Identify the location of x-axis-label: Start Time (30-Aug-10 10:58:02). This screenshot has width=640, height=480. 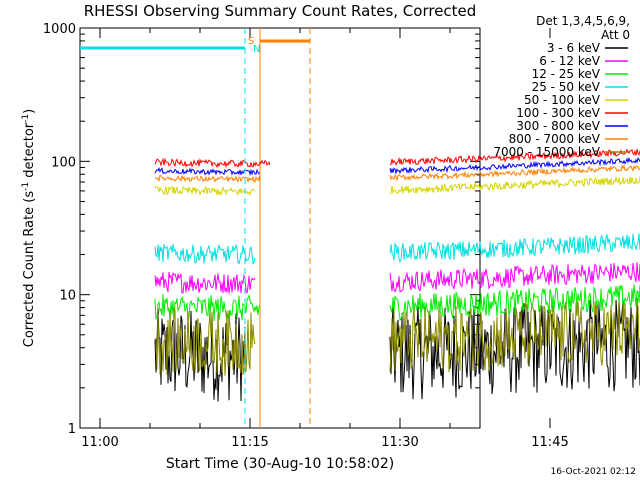
(280, 464).